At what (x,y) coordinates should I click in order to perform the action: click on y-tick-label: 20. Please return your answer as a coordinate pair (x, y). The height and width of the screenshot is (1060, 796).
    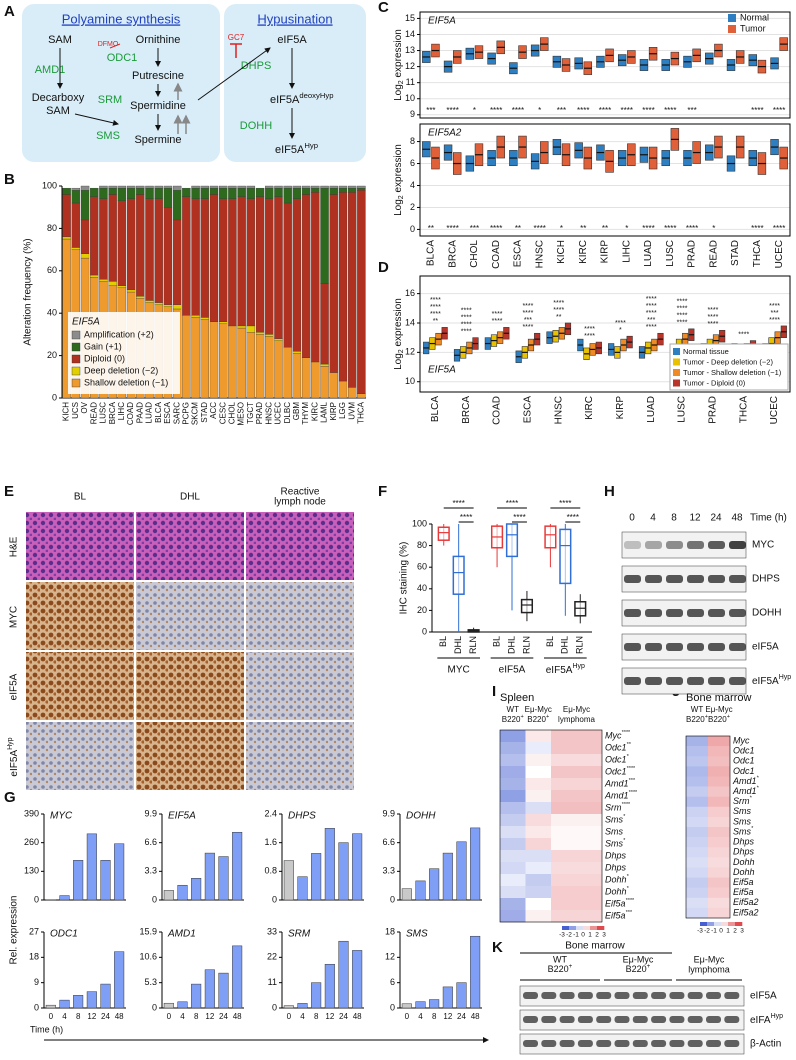
    Looking at the image, I should click on (422, 610).